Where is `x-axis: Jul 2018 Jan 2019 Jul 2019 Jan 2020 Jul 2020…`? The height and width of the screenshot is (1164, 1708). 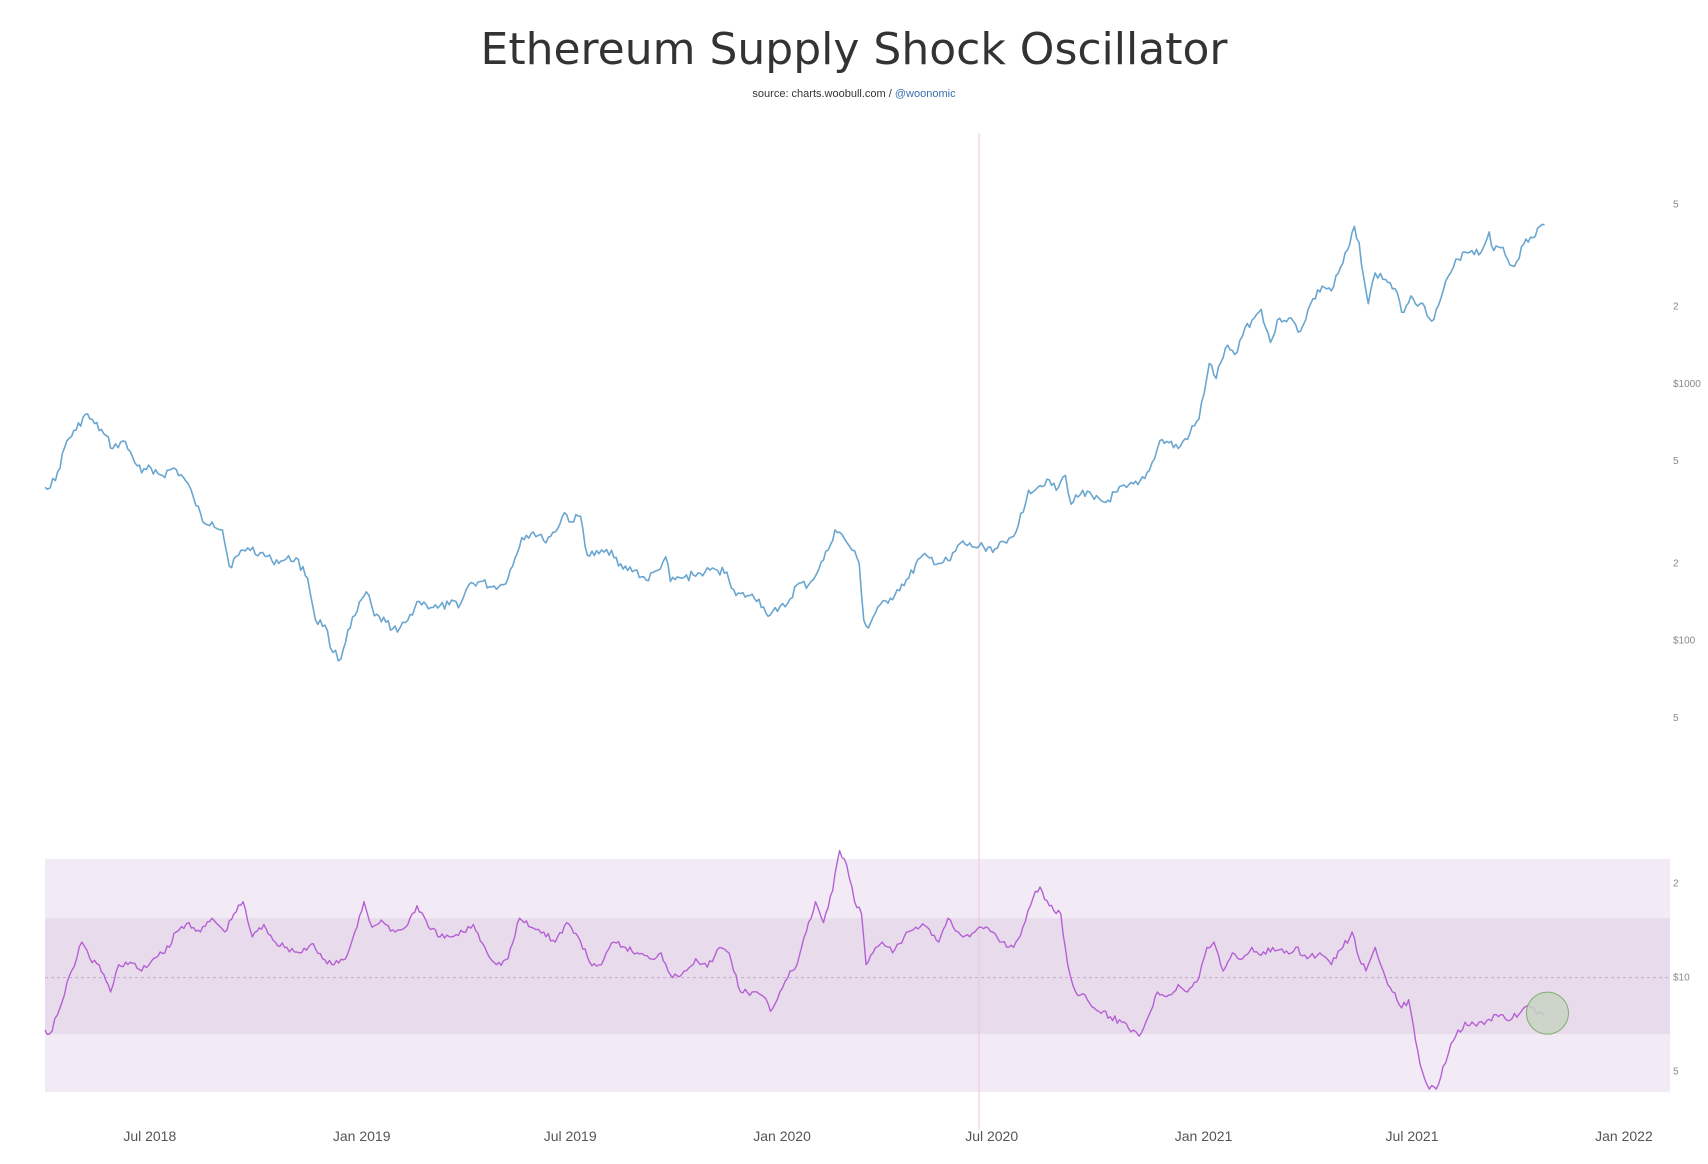 x-axis: Jul 2018 Jan 2019 Jul 2019 Jan 2020 Jul 2020… is located at coordinates (888, 1136).